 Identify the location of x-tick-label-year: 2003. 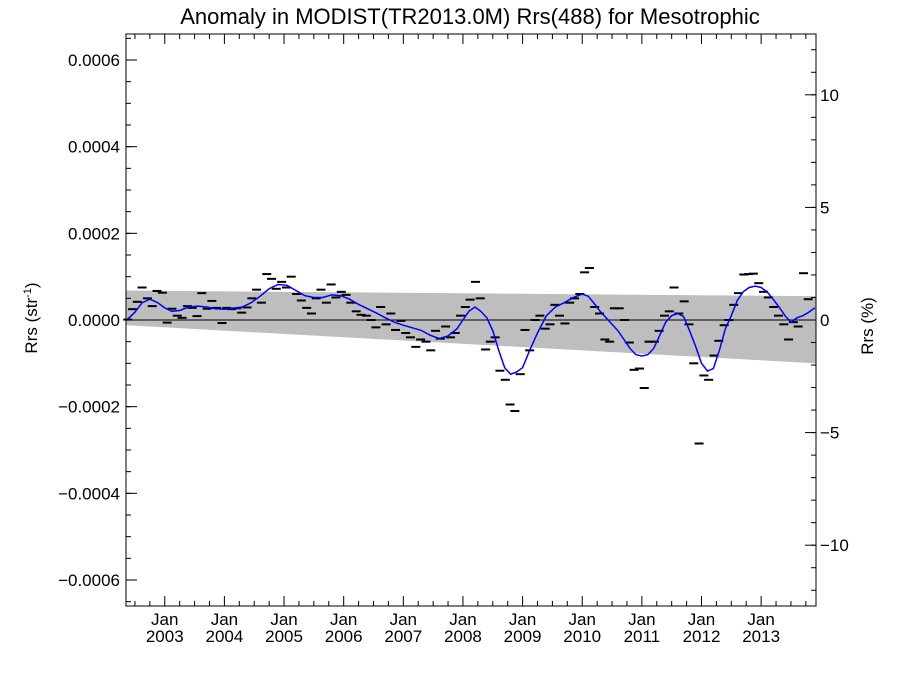
(165, 636).